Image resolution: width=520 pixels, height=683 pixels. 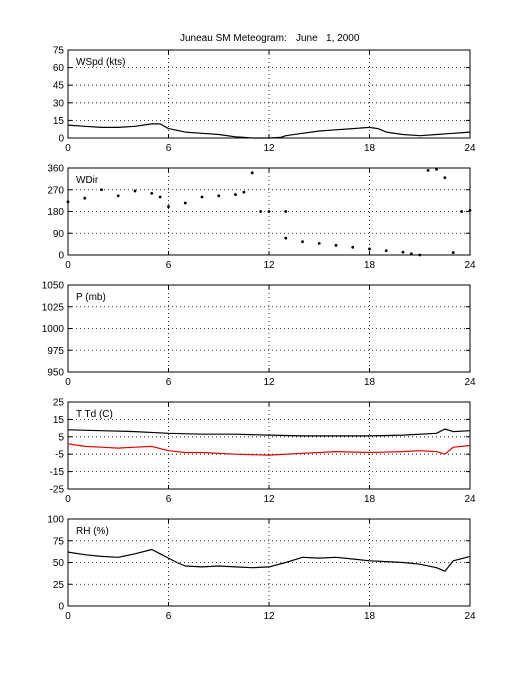 I want to click on panel-0: 0 15 30 45 60 75 0 6 12 18 24 WSpd (kts), so click(x=264, y=100).